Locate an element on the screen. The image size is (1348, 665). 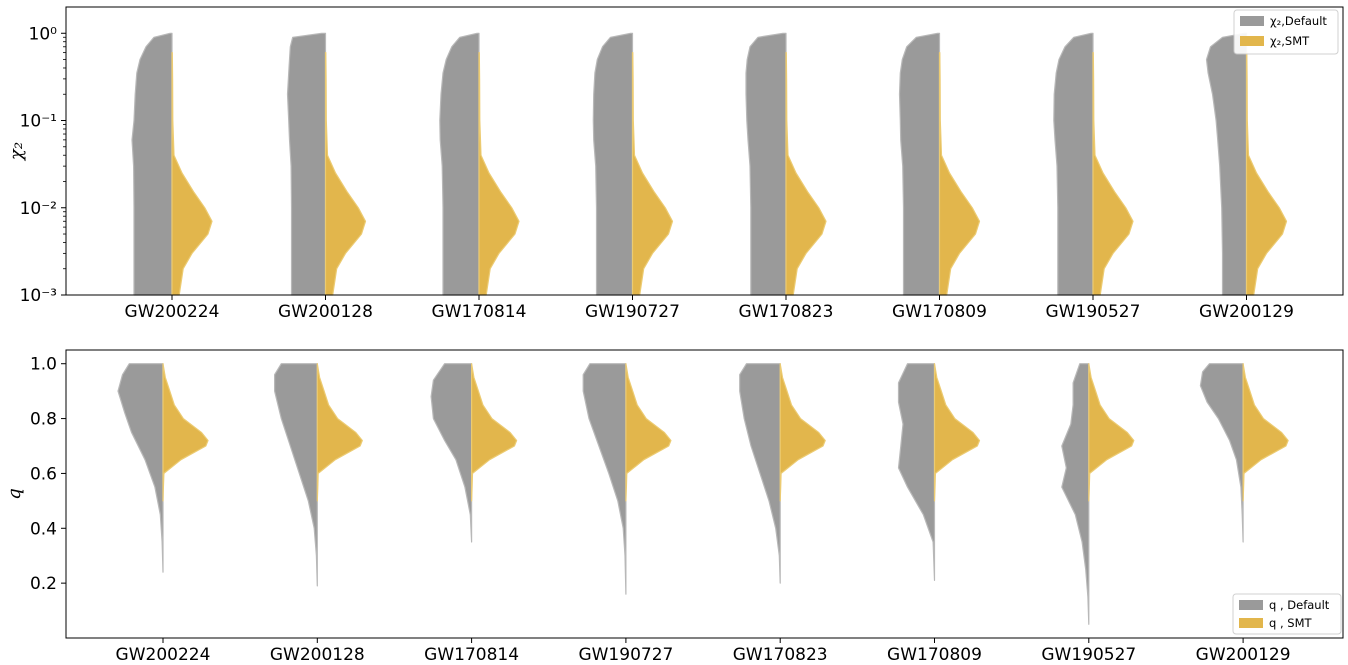
legend-label: q , Default is located at coordinates (1299, 605).